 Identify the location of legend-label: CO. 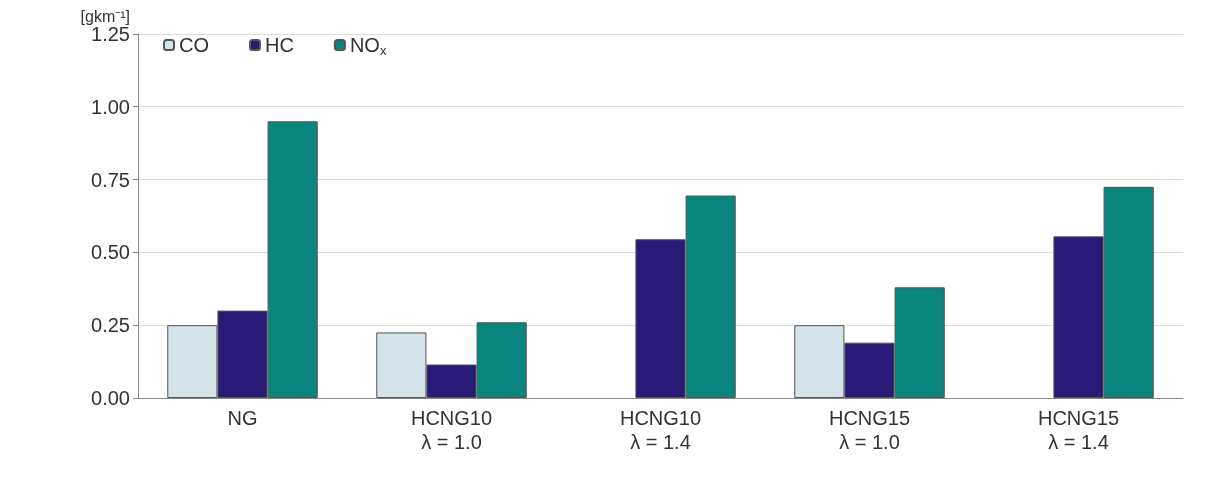
(194, 45).